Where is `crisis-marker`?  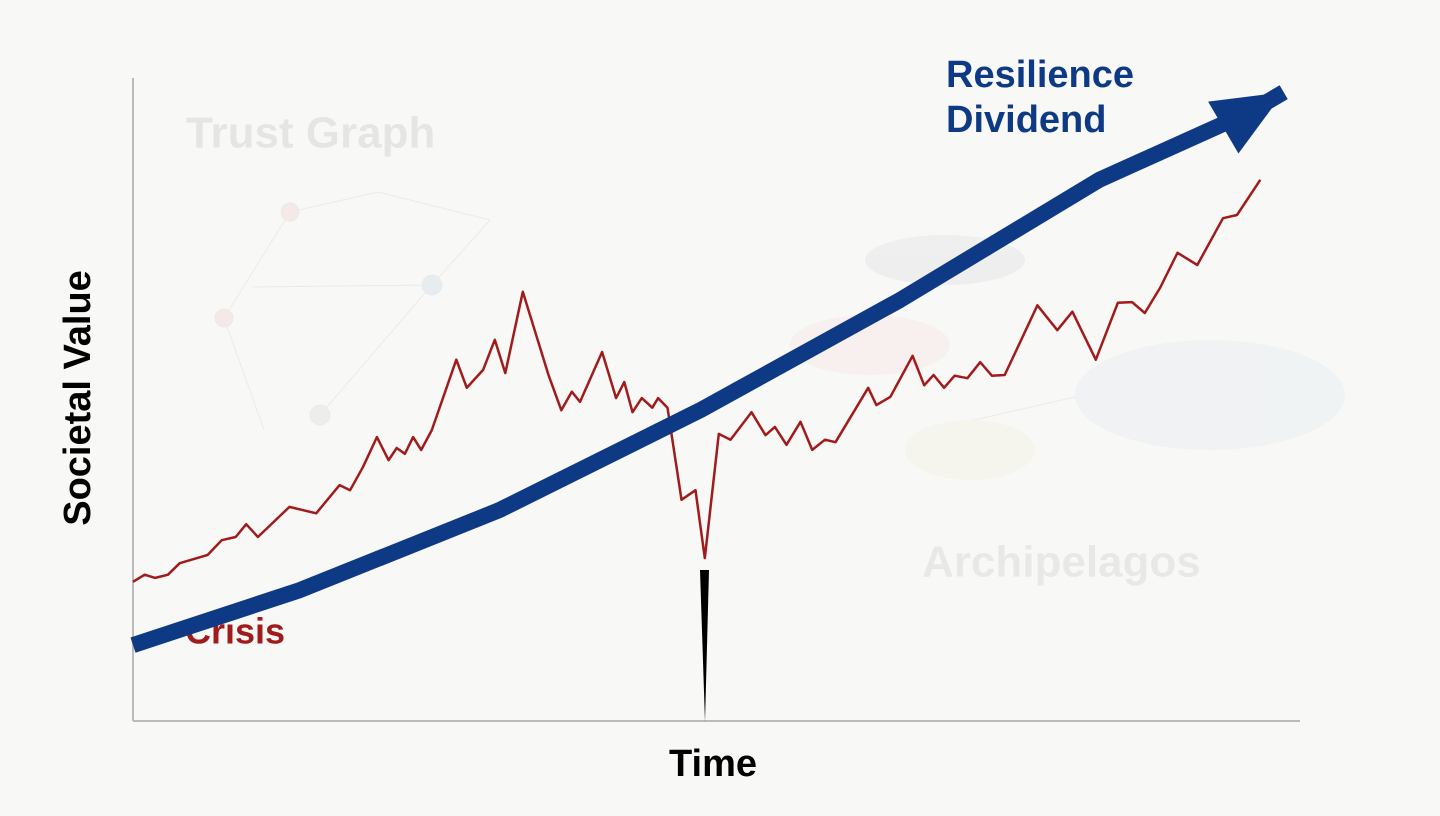 crisis-marker is located at coordinates (704, 646).